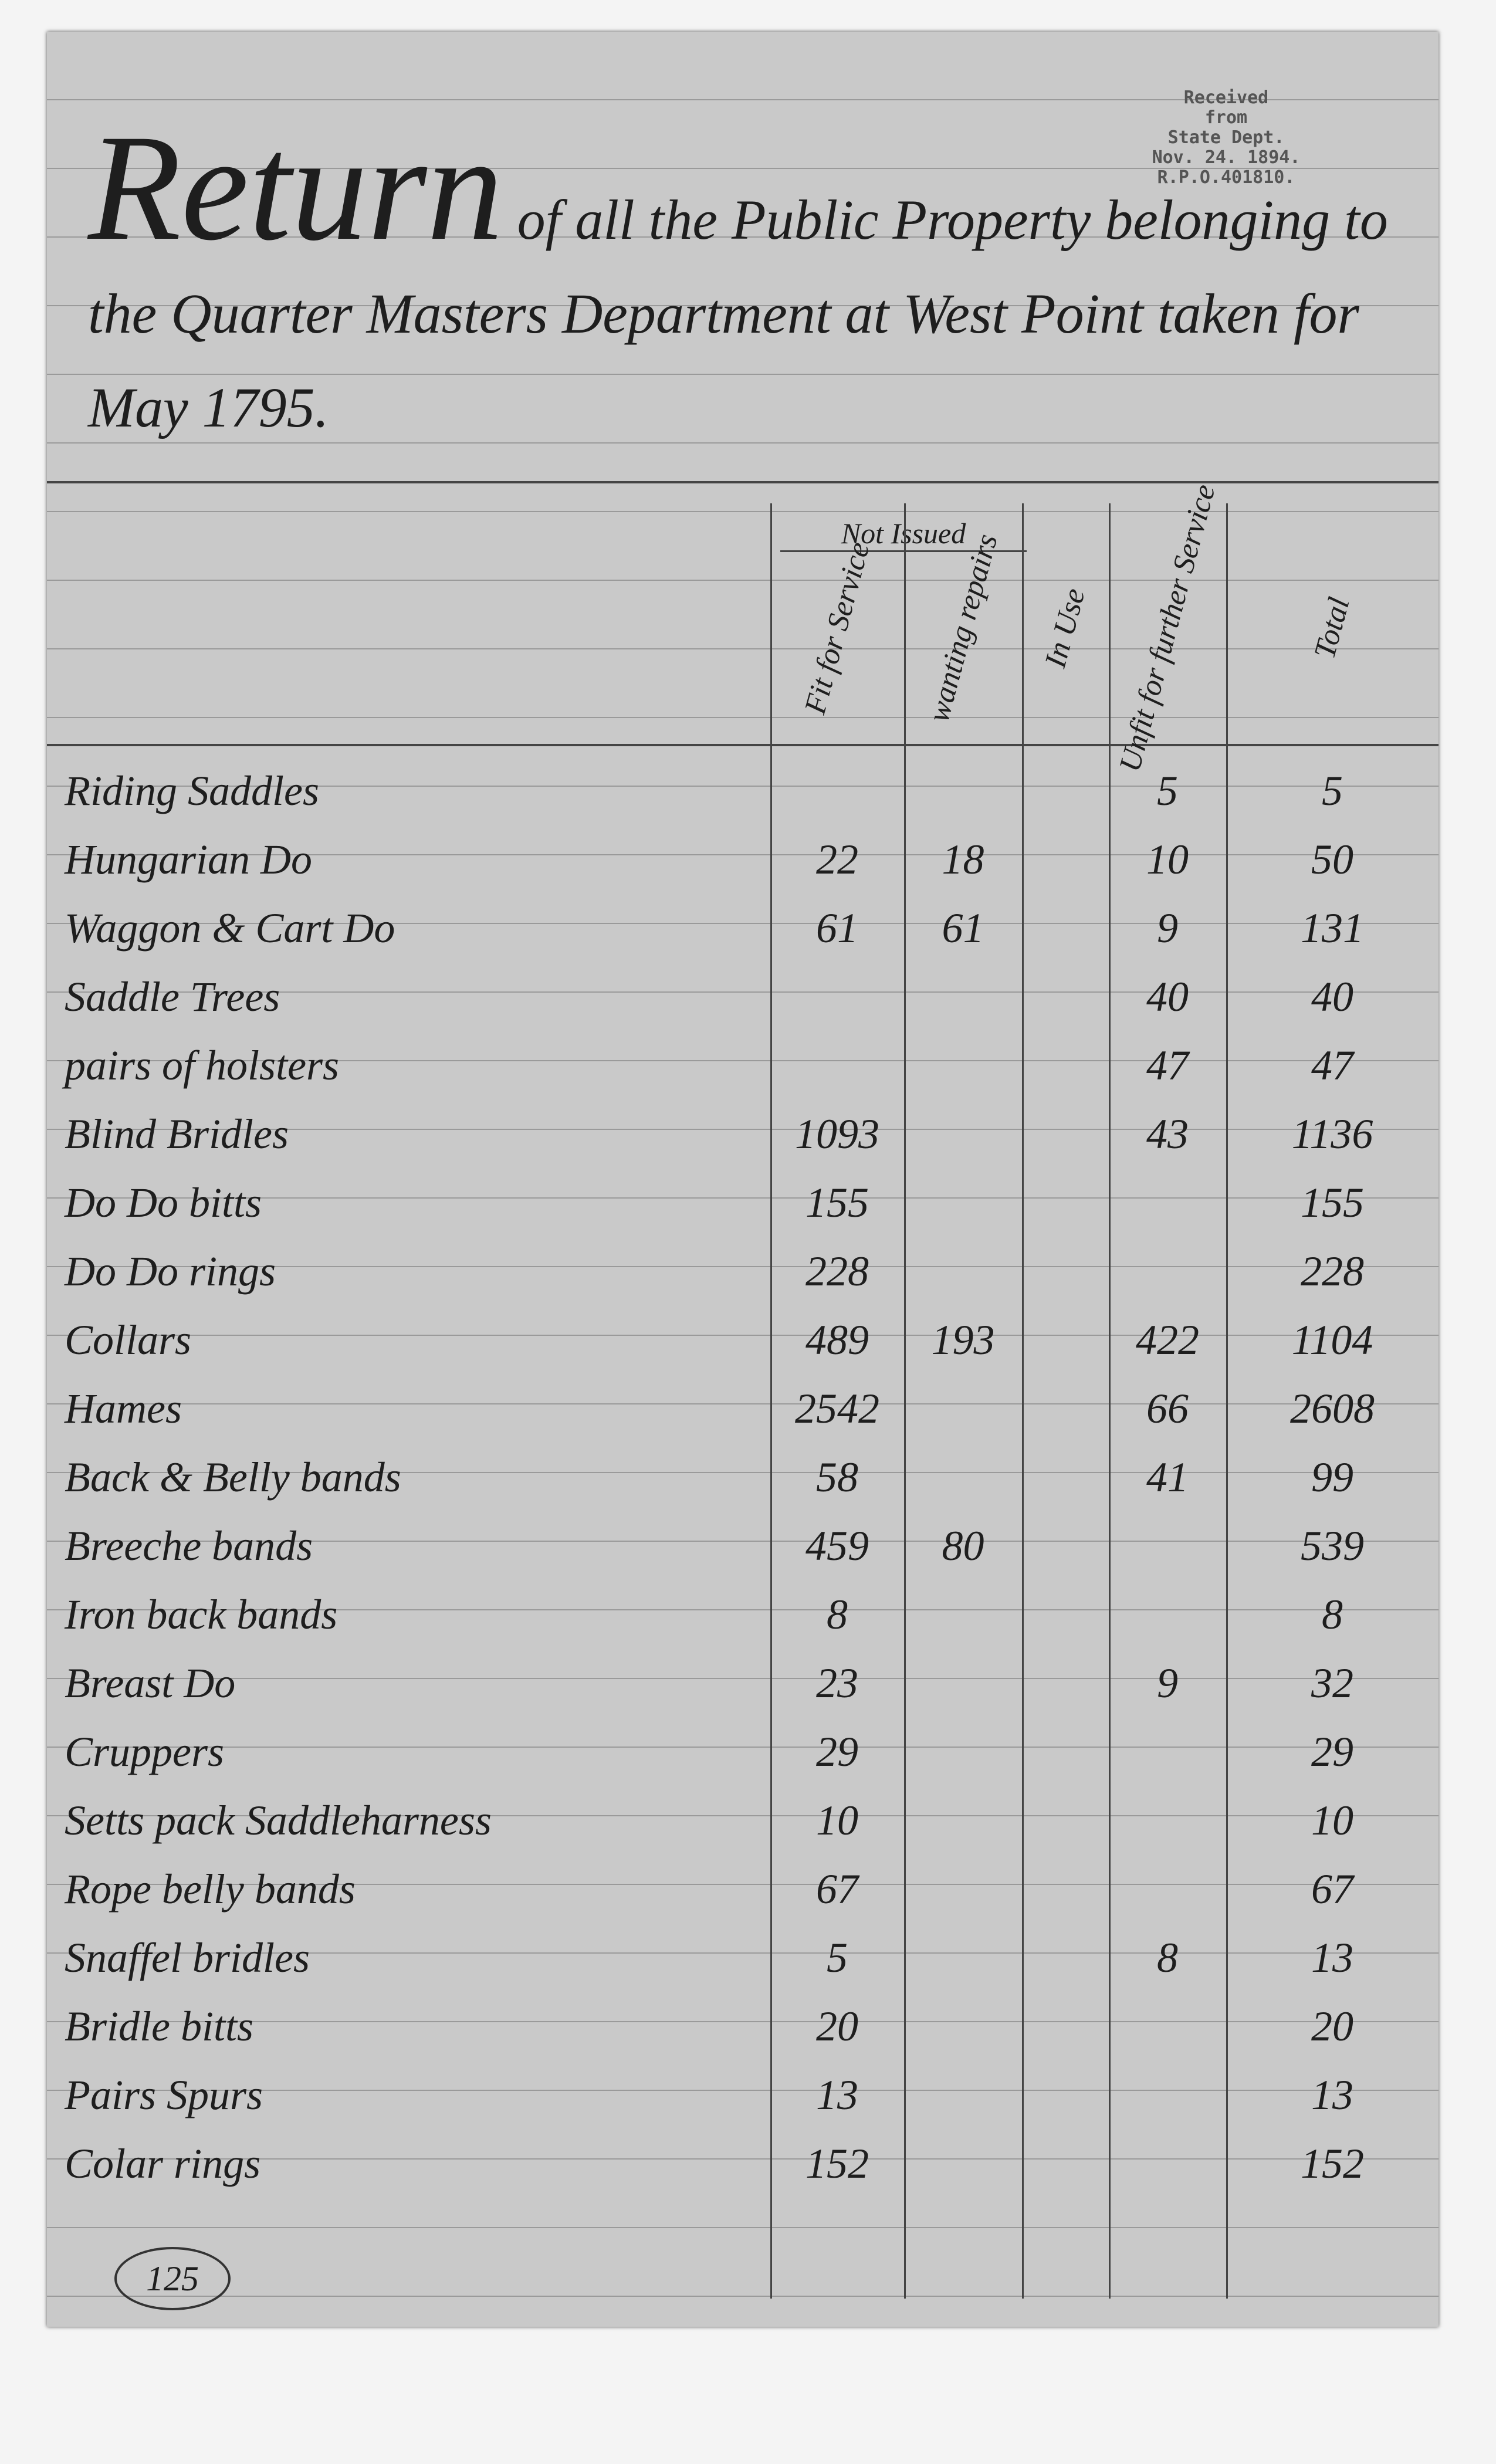 The height and width of the screenshot is (2464, 1496). What do you see at coordinates (124, 1409) in the screenshot?
I see `item-name: Hames` at bounding box center [124, 1409].